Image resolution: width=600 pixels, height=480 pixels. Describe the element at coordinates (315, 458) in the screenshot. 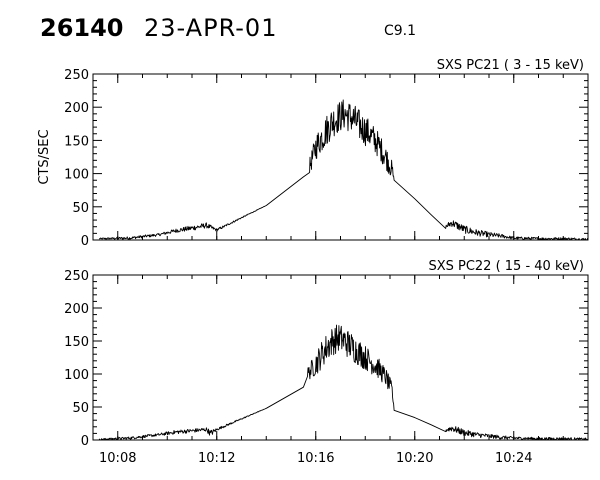

I see `lower-xtick-label: 10:16` at that location.